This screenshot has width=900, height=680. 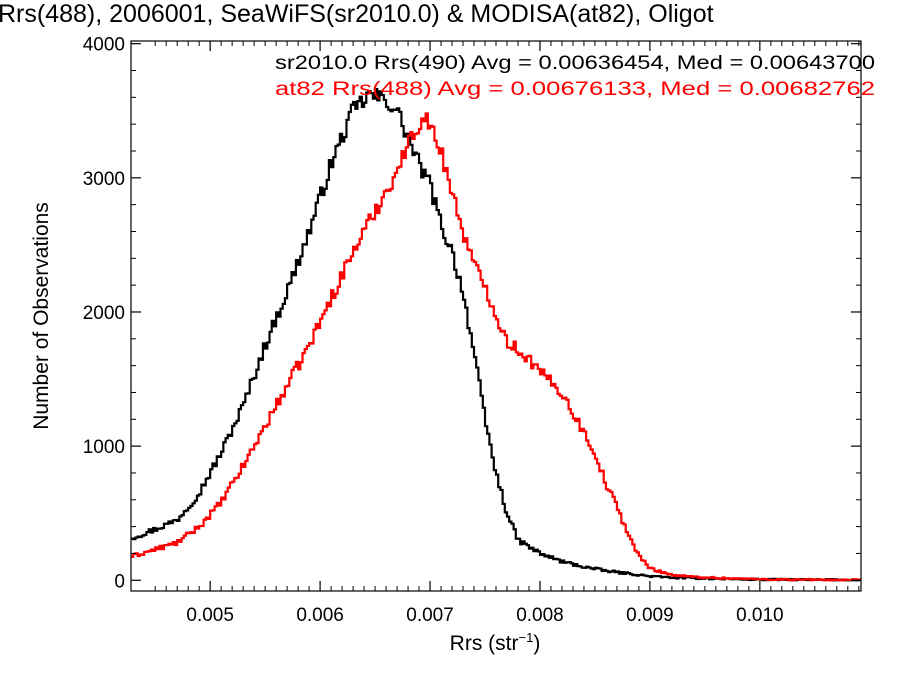 What do you see at coordinates (119, 581) in the screenshot?
I see `y-tick-label: 0` at bounding box center [119, 581].